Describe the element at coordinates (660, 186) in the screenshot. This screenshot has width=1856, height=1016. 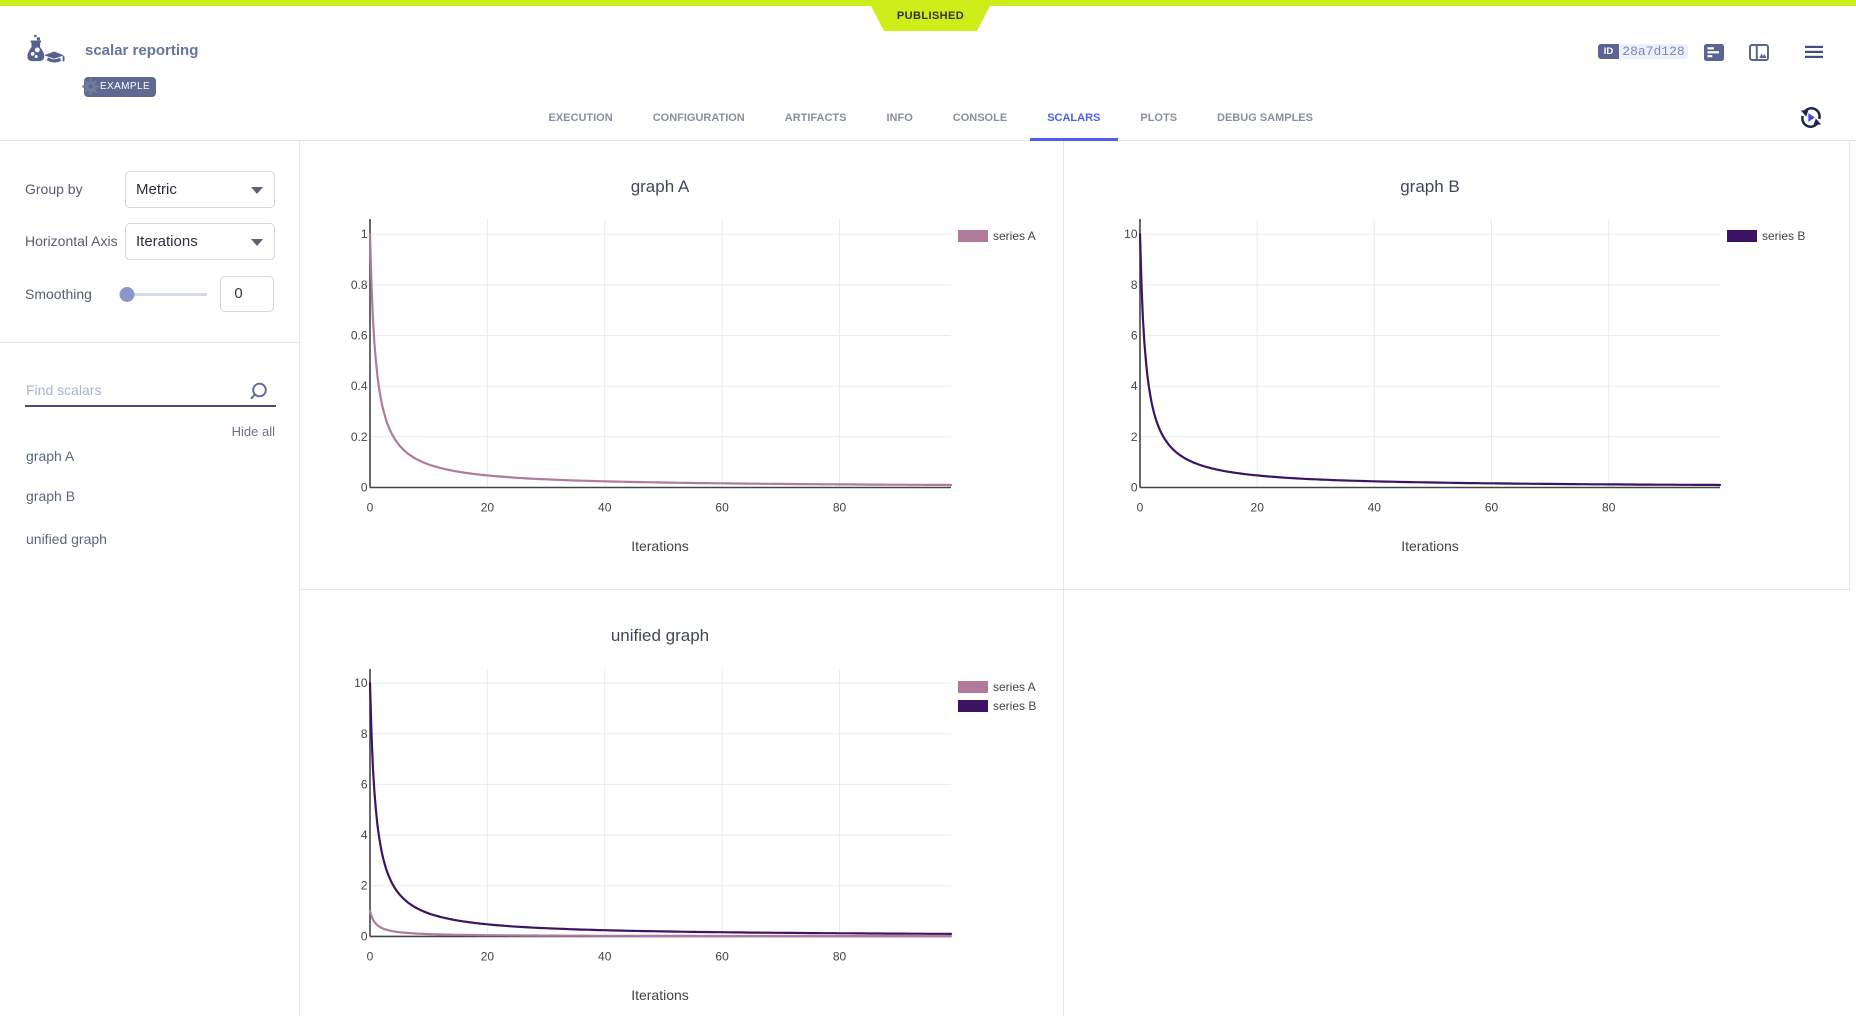
I see `svg-text: graph A` at that location.